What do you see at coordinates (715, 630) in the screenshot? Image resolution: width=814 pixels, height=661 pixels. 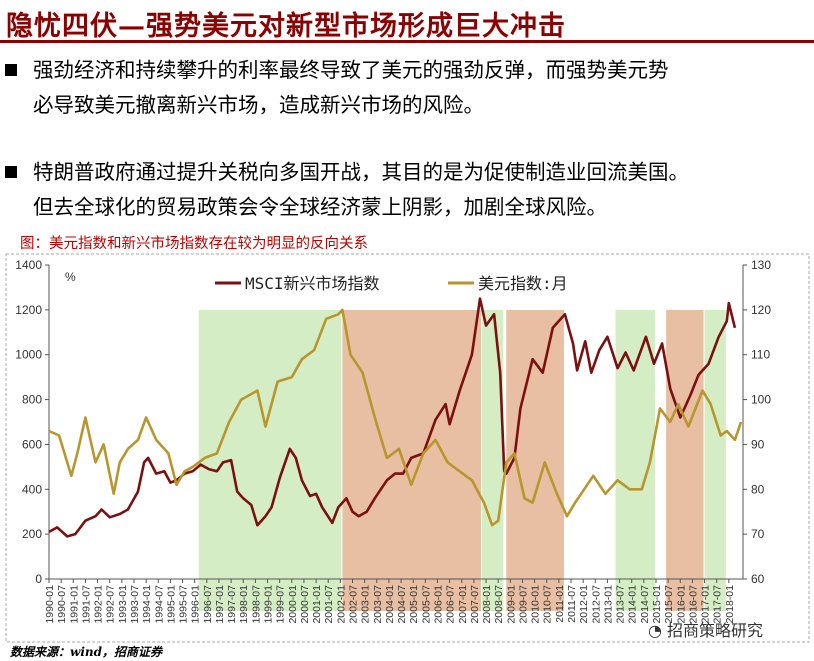 I see `watermark-text: 招商策略研究` at bounding box center [715, 630].